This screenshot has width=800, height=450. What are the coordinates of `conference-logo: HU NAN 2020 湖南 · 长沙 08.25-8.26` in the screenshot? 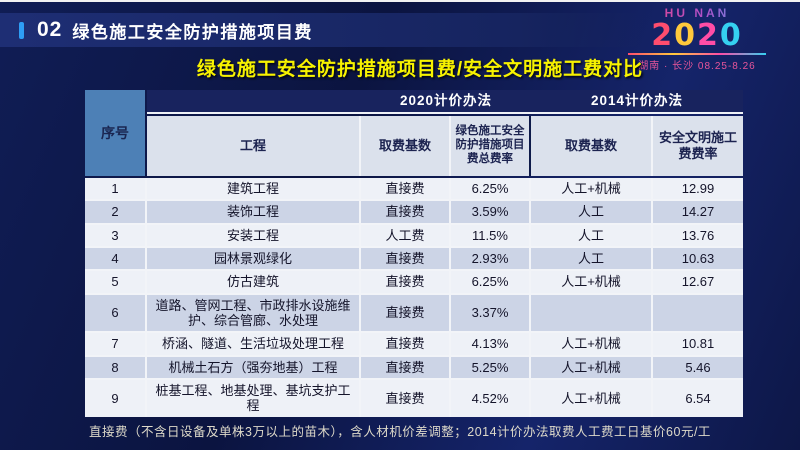 It's located at (697, 39).